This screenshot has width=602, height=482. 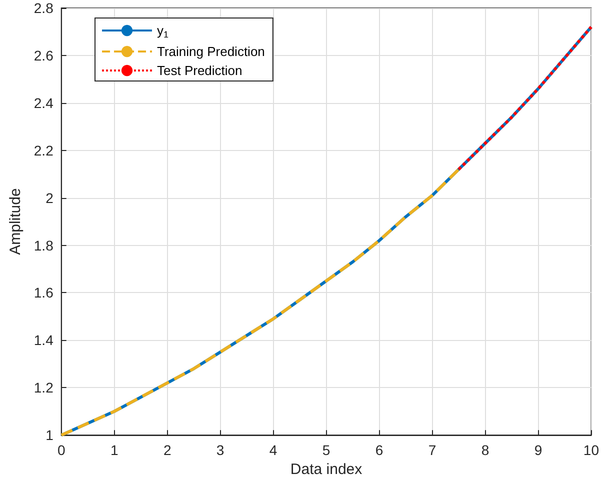 I want to click on x-tick-label: 2, so click(x=167, y=450).